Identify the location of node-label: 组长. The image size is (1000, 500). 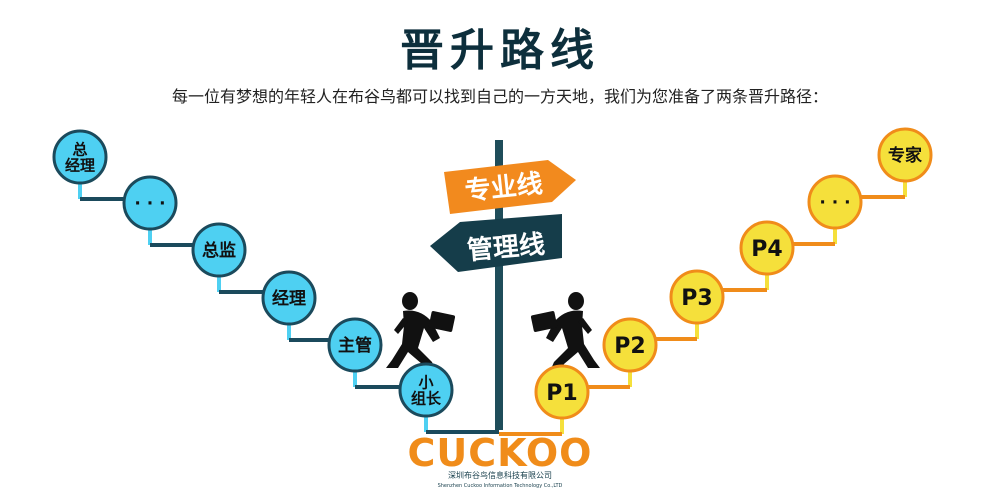
(426, 398).